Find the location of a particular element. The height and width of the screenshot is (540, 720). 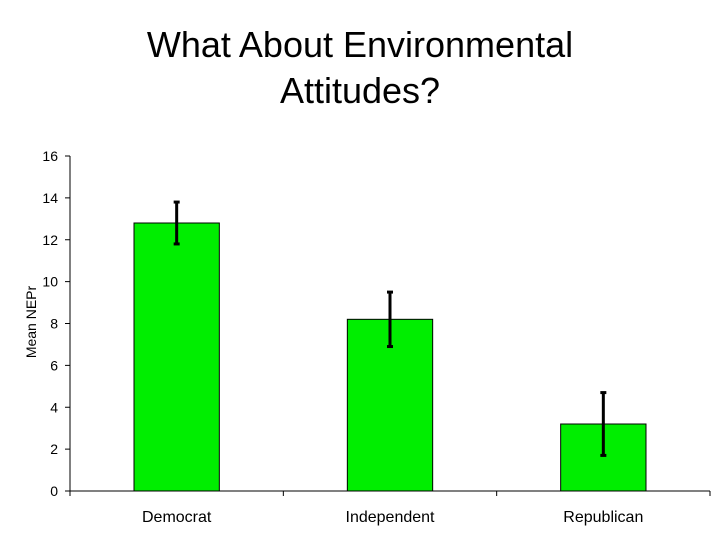

y-tick-label: 16 is located at coordinates (50, 156).